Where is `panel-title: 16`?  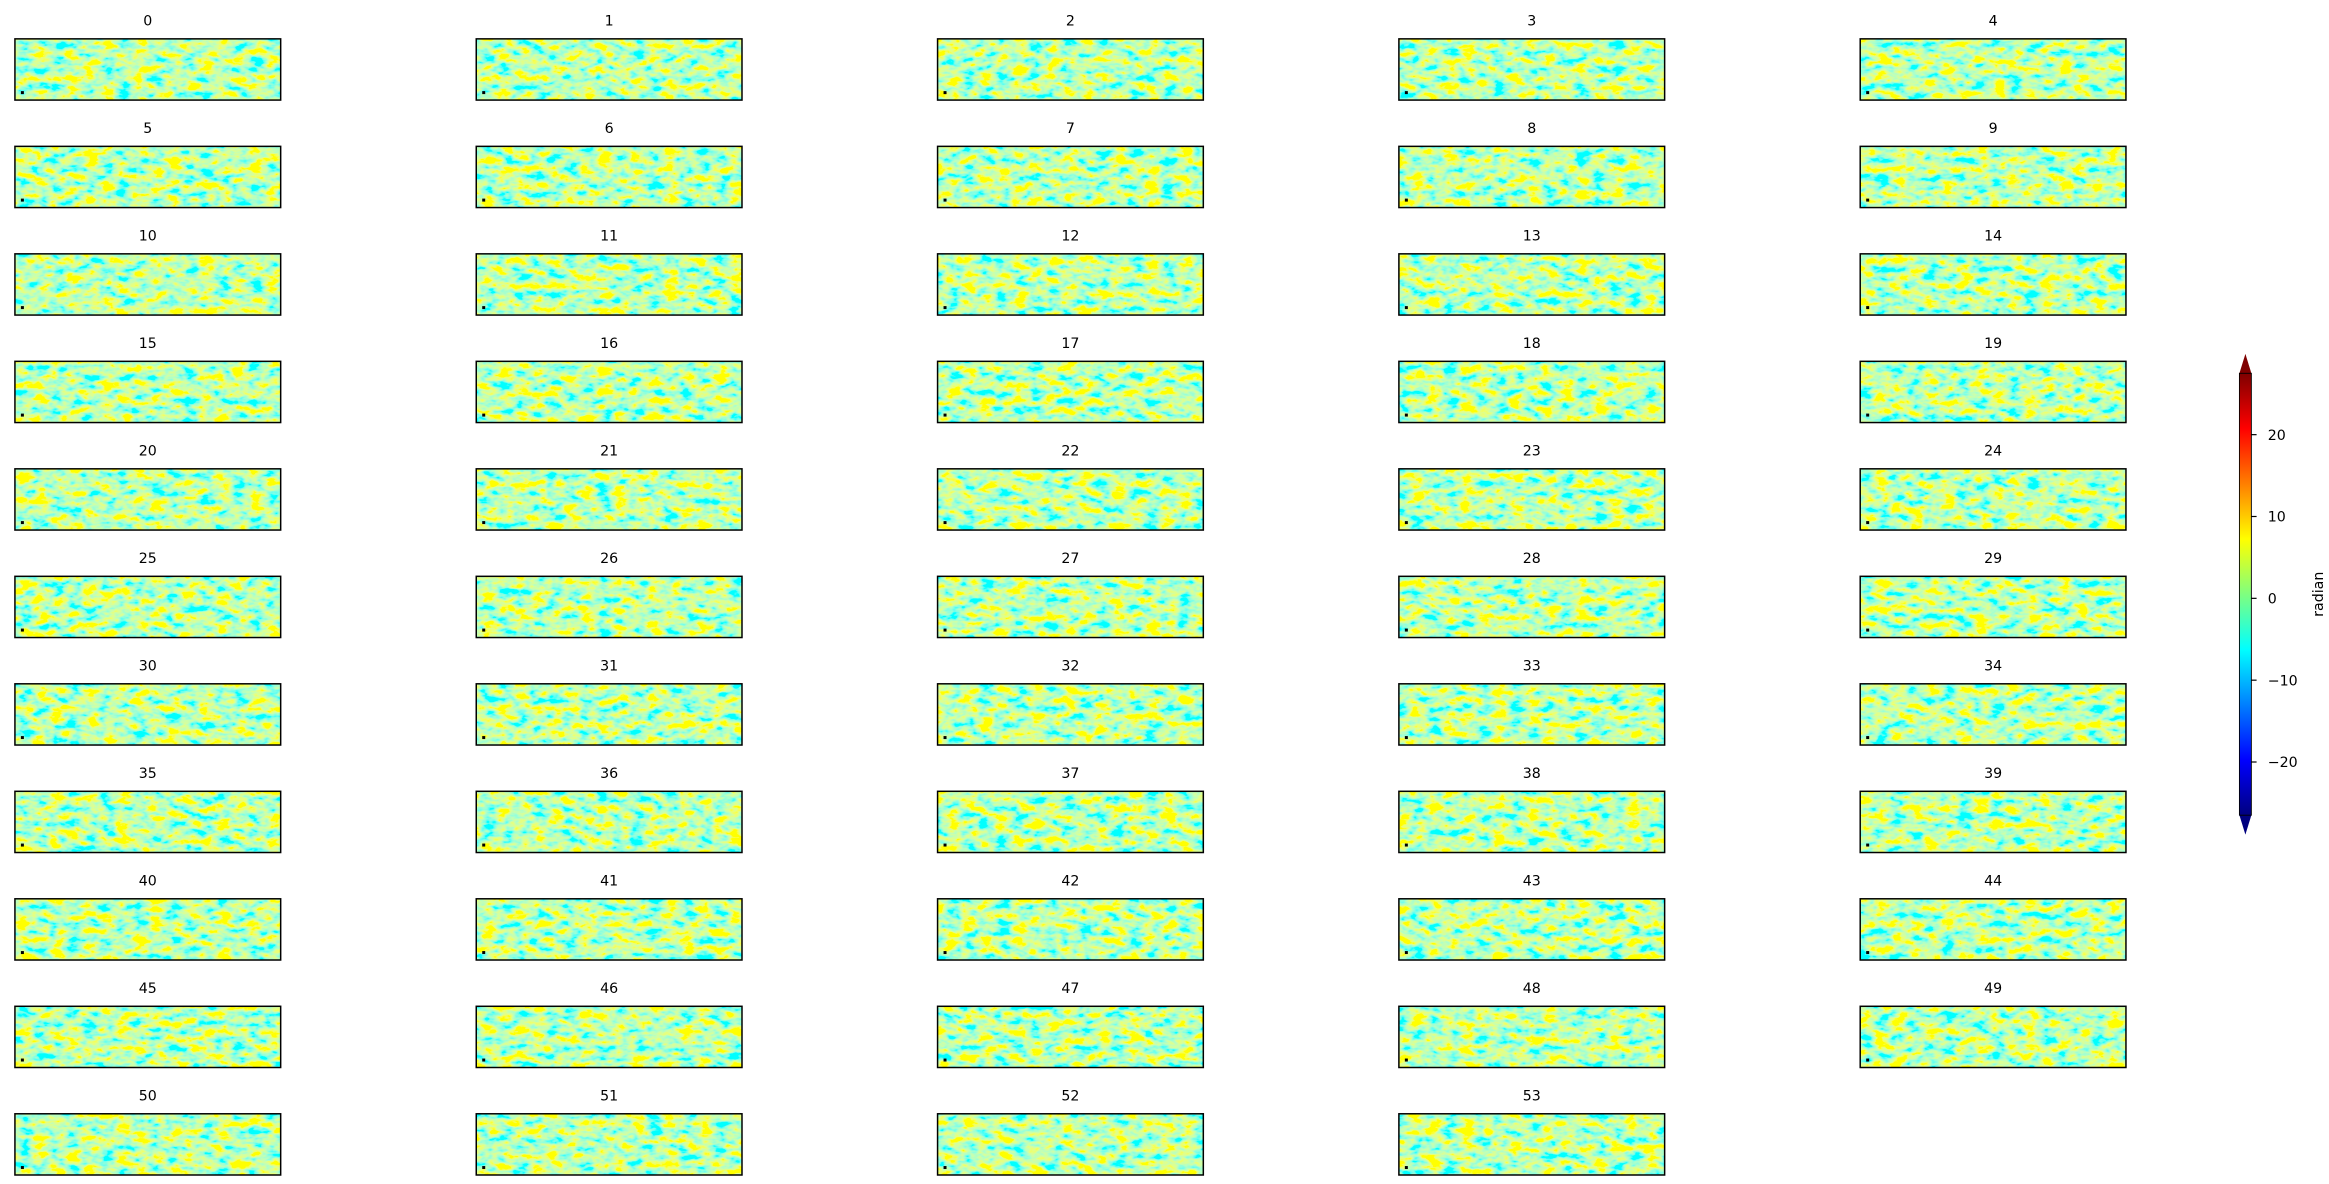 panel-title: 16 is located at coordinates (609, 344).